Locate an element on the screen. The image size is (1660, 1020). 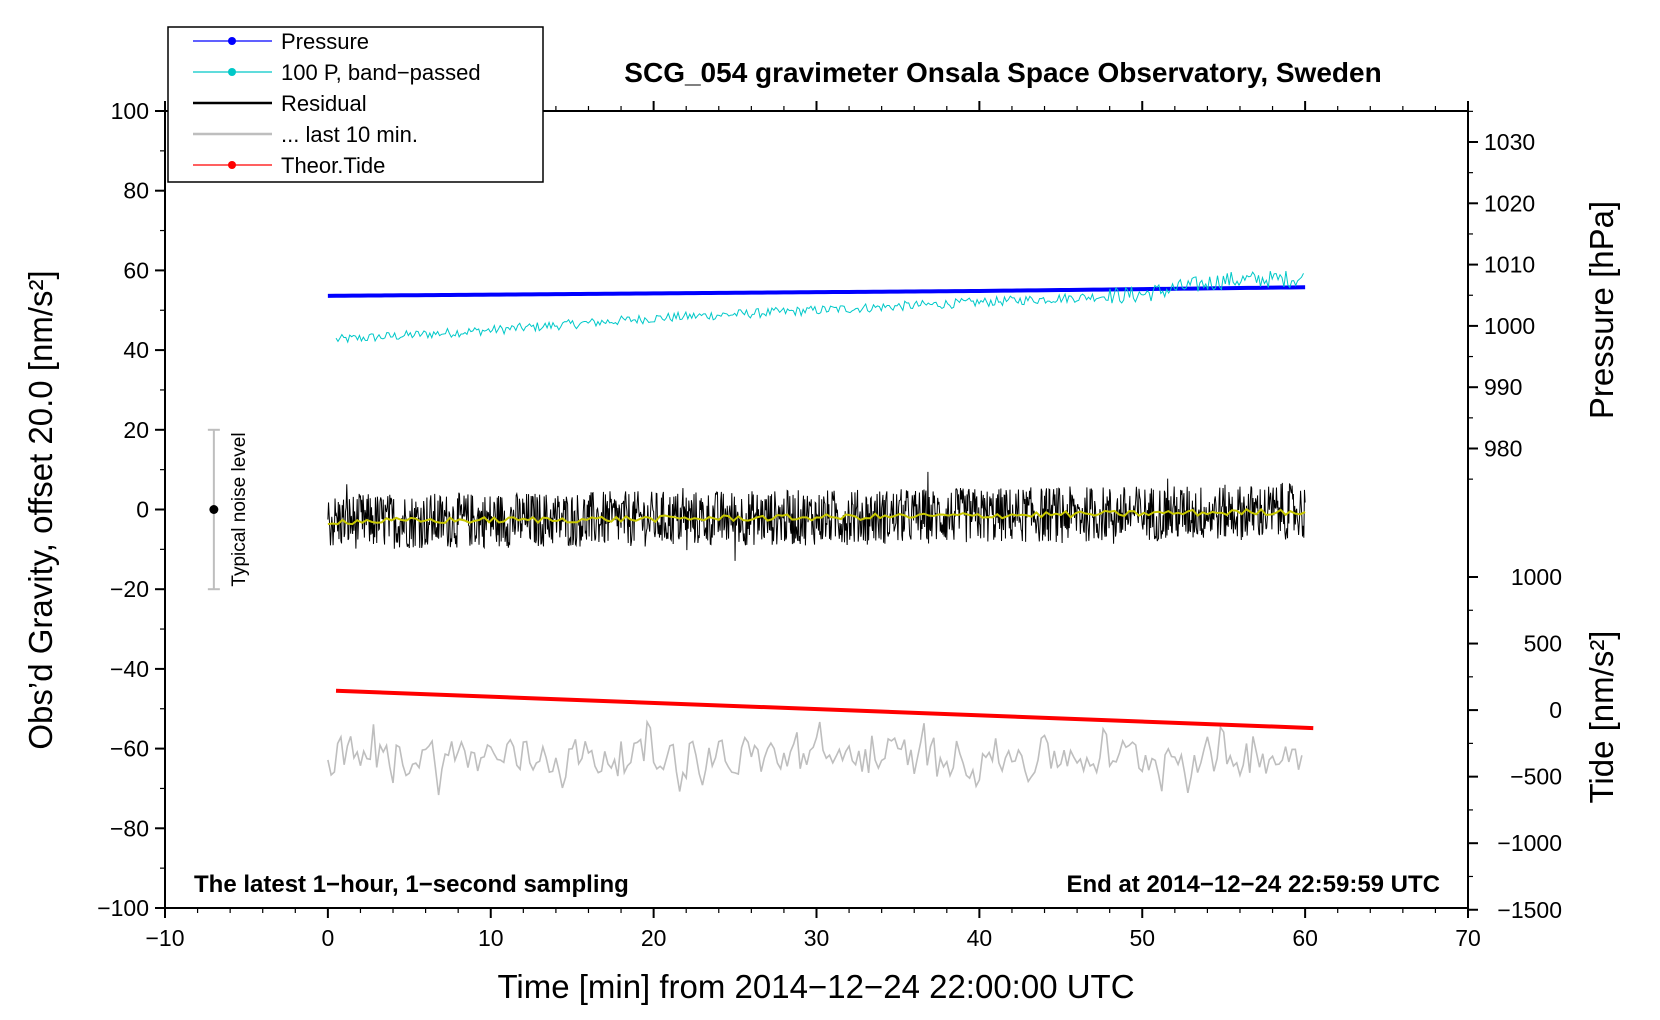
tide-tick-label: 500 is located at coordinates (1543, 644).